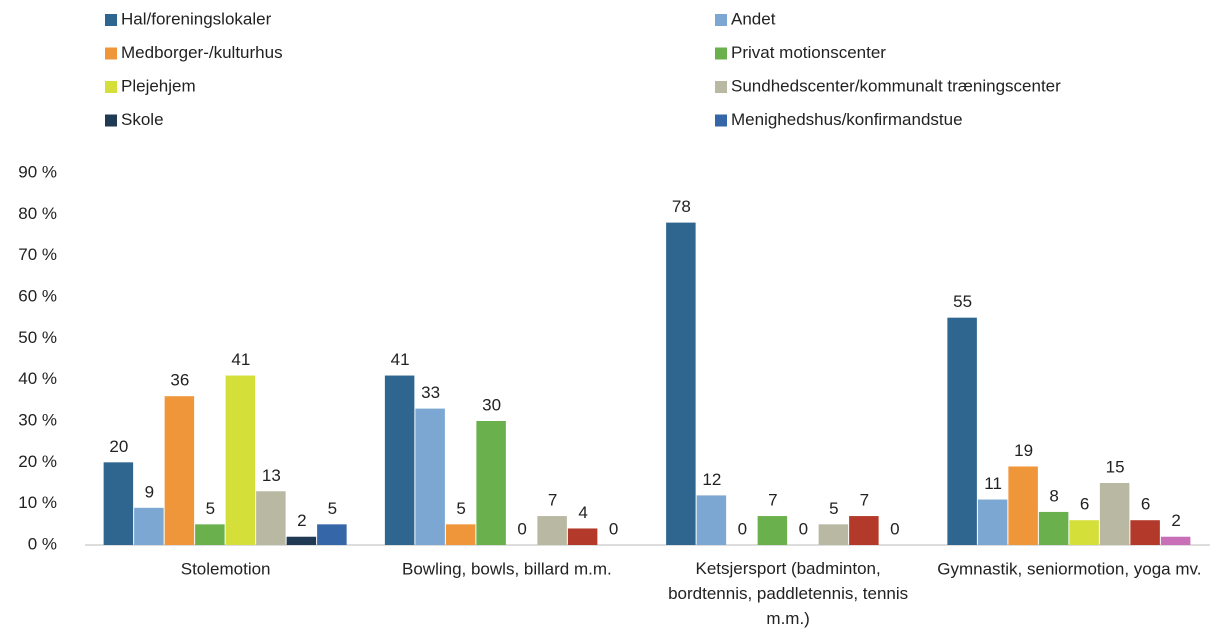 The height and width of the screenshot is (643, 1219). What do you see at coordinates (149, 491) in the screenshot?
I see `data-label: 9` at bounding box center [149, 491].